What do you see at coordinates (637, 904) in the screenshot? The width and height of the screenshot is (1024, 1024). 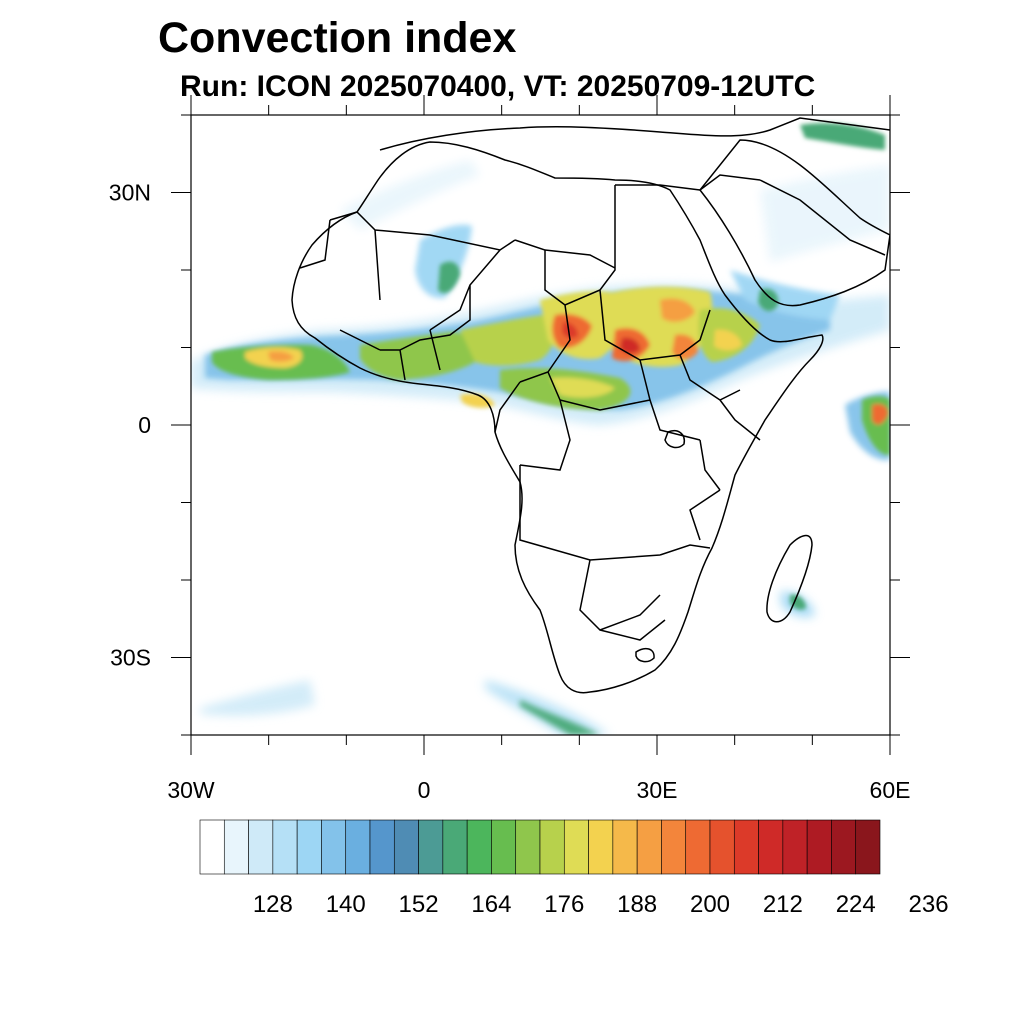 I see `colorbar-label: 188` at bounding box center [637, 904].